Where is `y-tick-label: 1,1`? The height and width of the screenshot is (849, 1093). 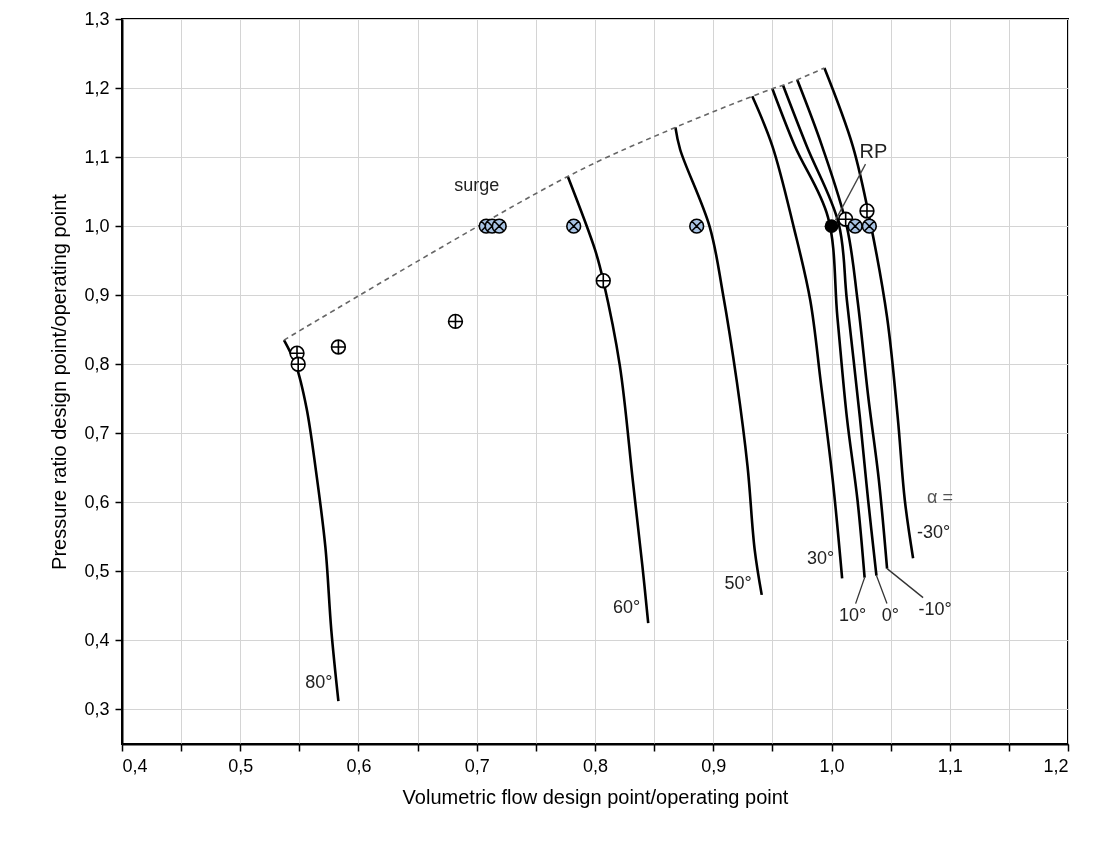
y-tick-label: 1,1 is located at coordinates (97, 156).